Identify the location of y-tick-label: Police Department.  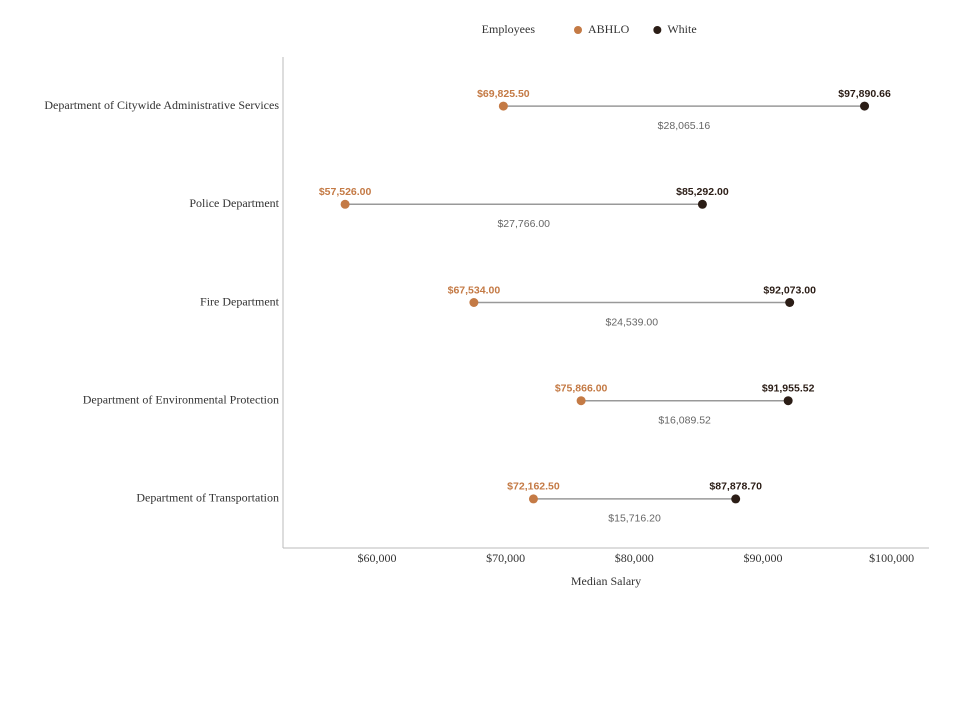
(234, 203).